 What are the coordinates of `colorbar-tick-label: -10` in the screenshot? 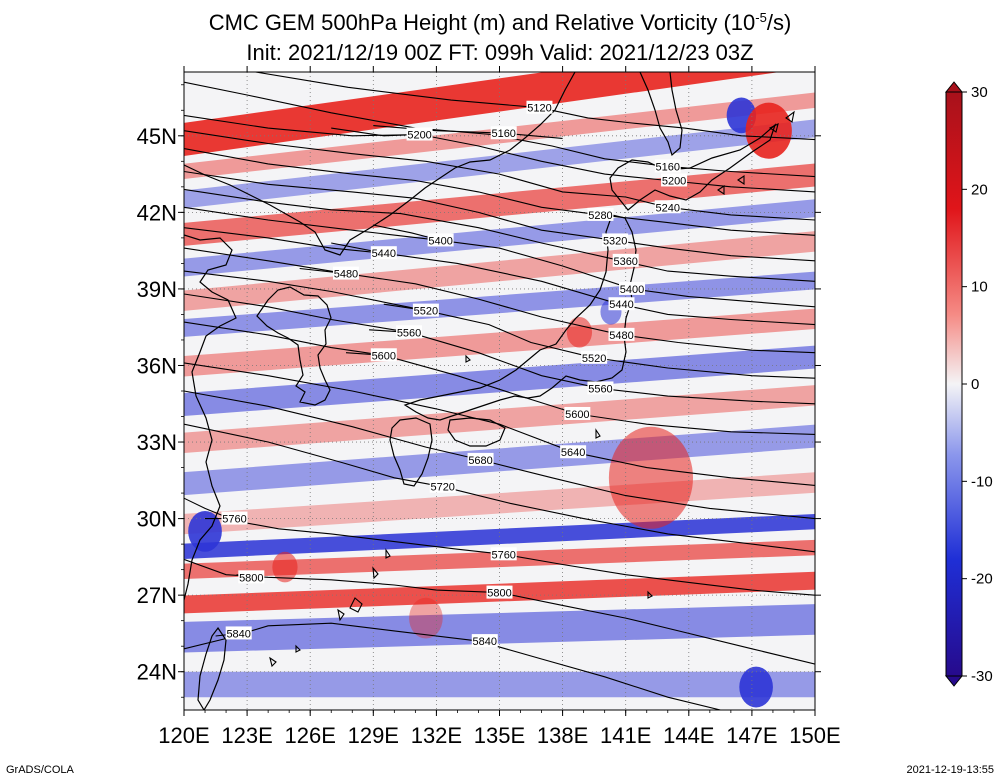 It's located at (982, 481).